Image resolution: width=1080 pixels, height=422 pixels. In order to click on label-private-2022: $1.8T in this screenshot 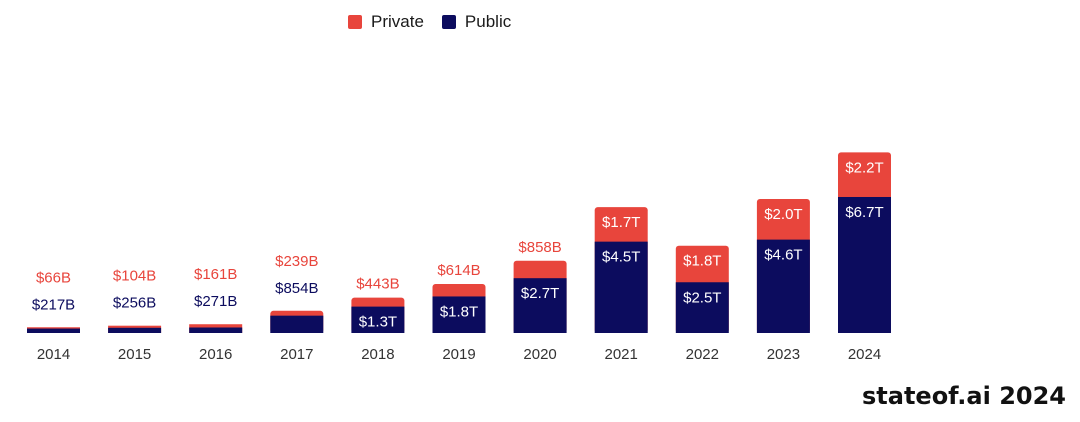, I will do `click(702, 261)`.